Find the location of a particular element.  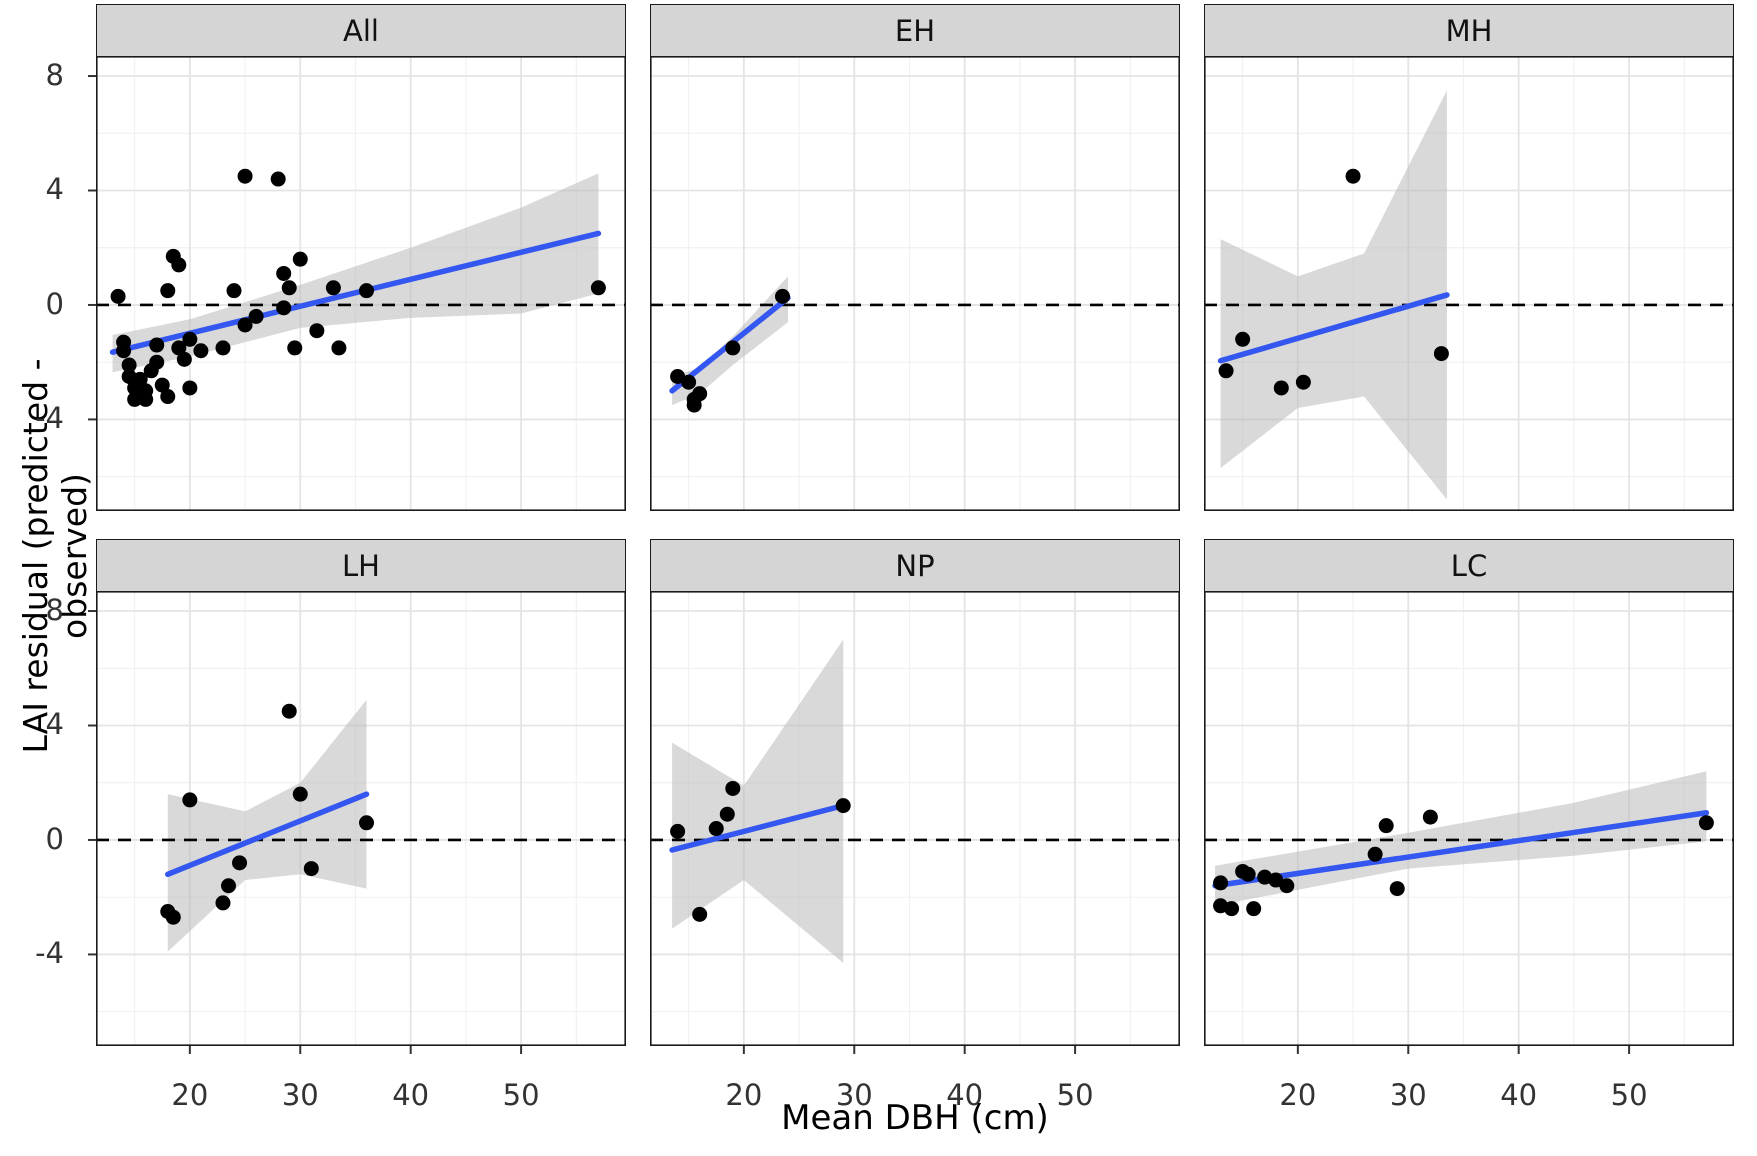

y-tick-gutter-row-0: -4 0 4 8 is located at coordinates (36, 258).